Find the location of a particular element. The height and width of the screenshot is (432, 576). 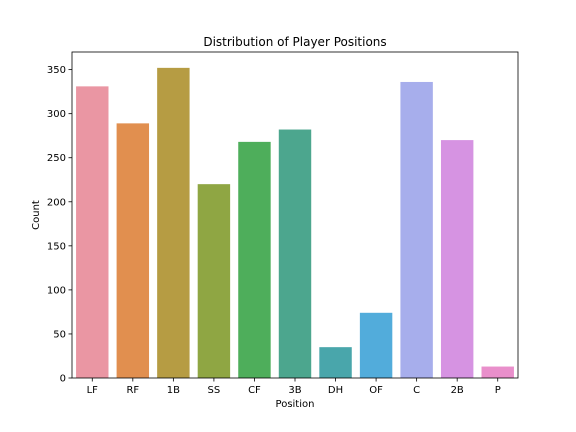

x-tick-label: 1B is located at coordinates (173, 390).